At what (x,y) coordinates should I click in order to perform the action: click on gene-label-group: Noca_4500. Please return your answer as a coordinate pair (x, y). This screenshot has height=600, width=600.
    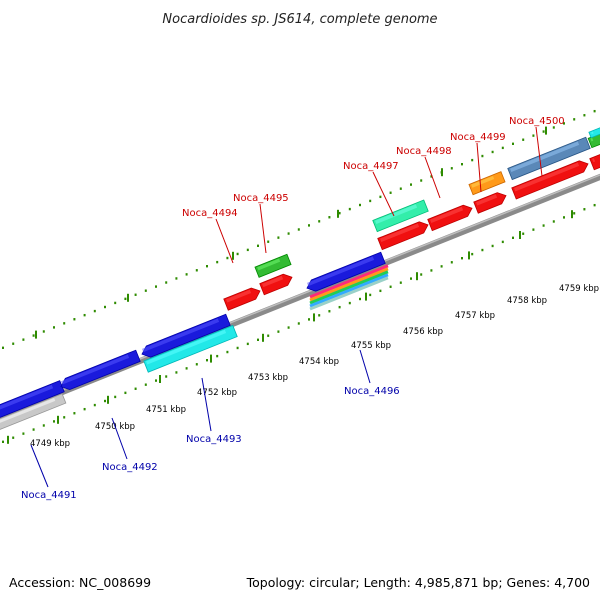
    Looking at the image, I should click on (537, 146).